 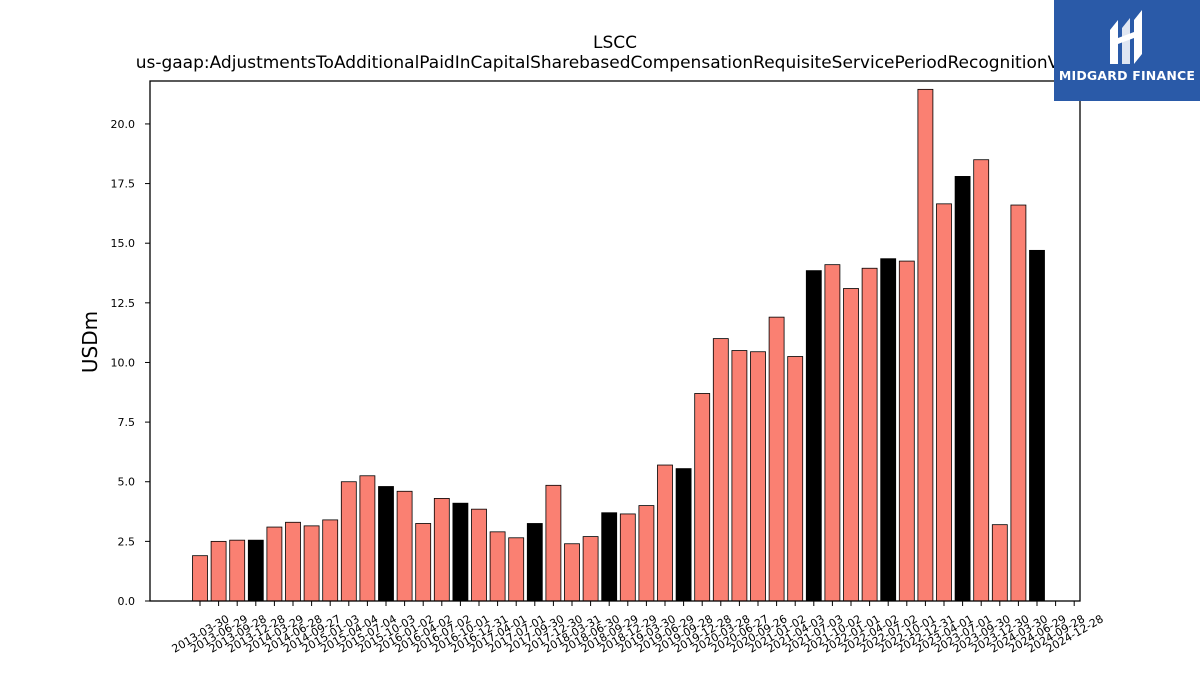 I want to click on y-tick-label: 2.5, so click(x=127, y=541).